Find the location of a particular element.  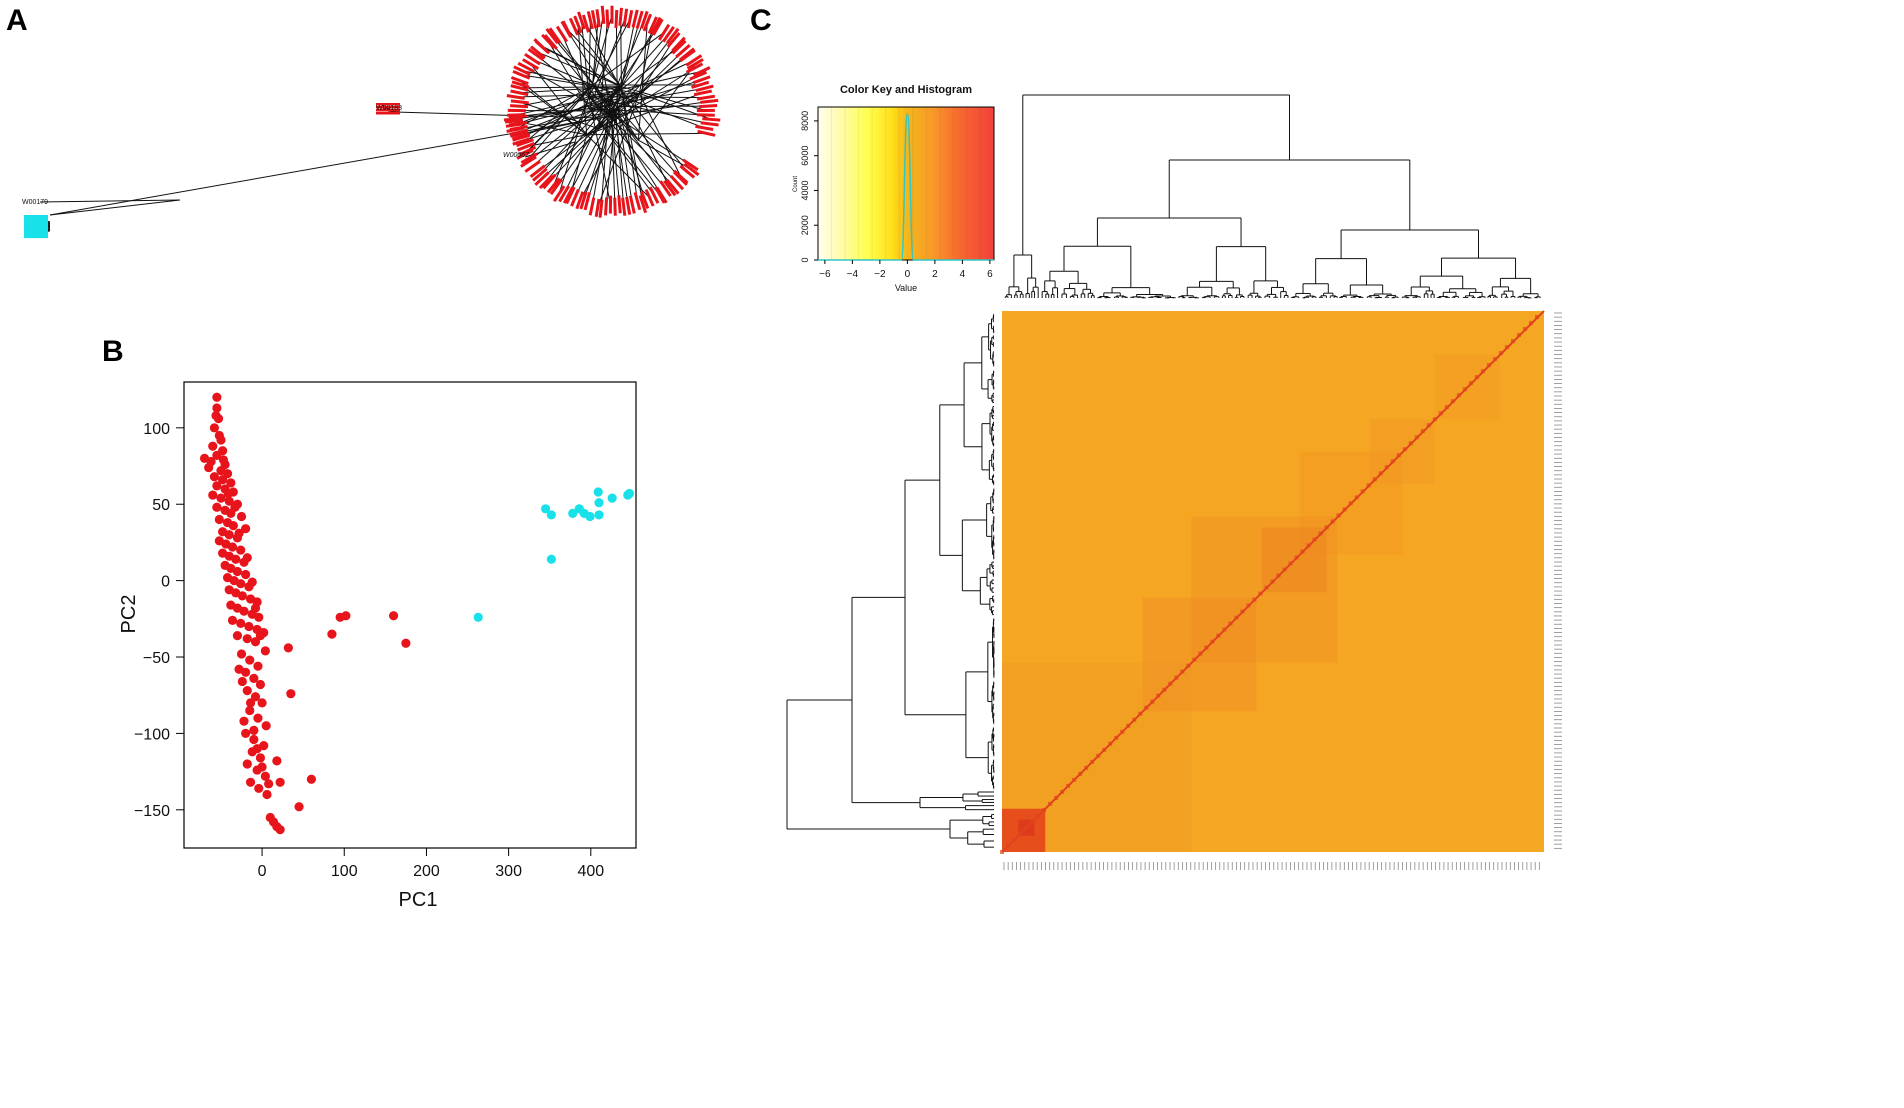

x-tick-label: 400 is located at coordinates (590, 871).